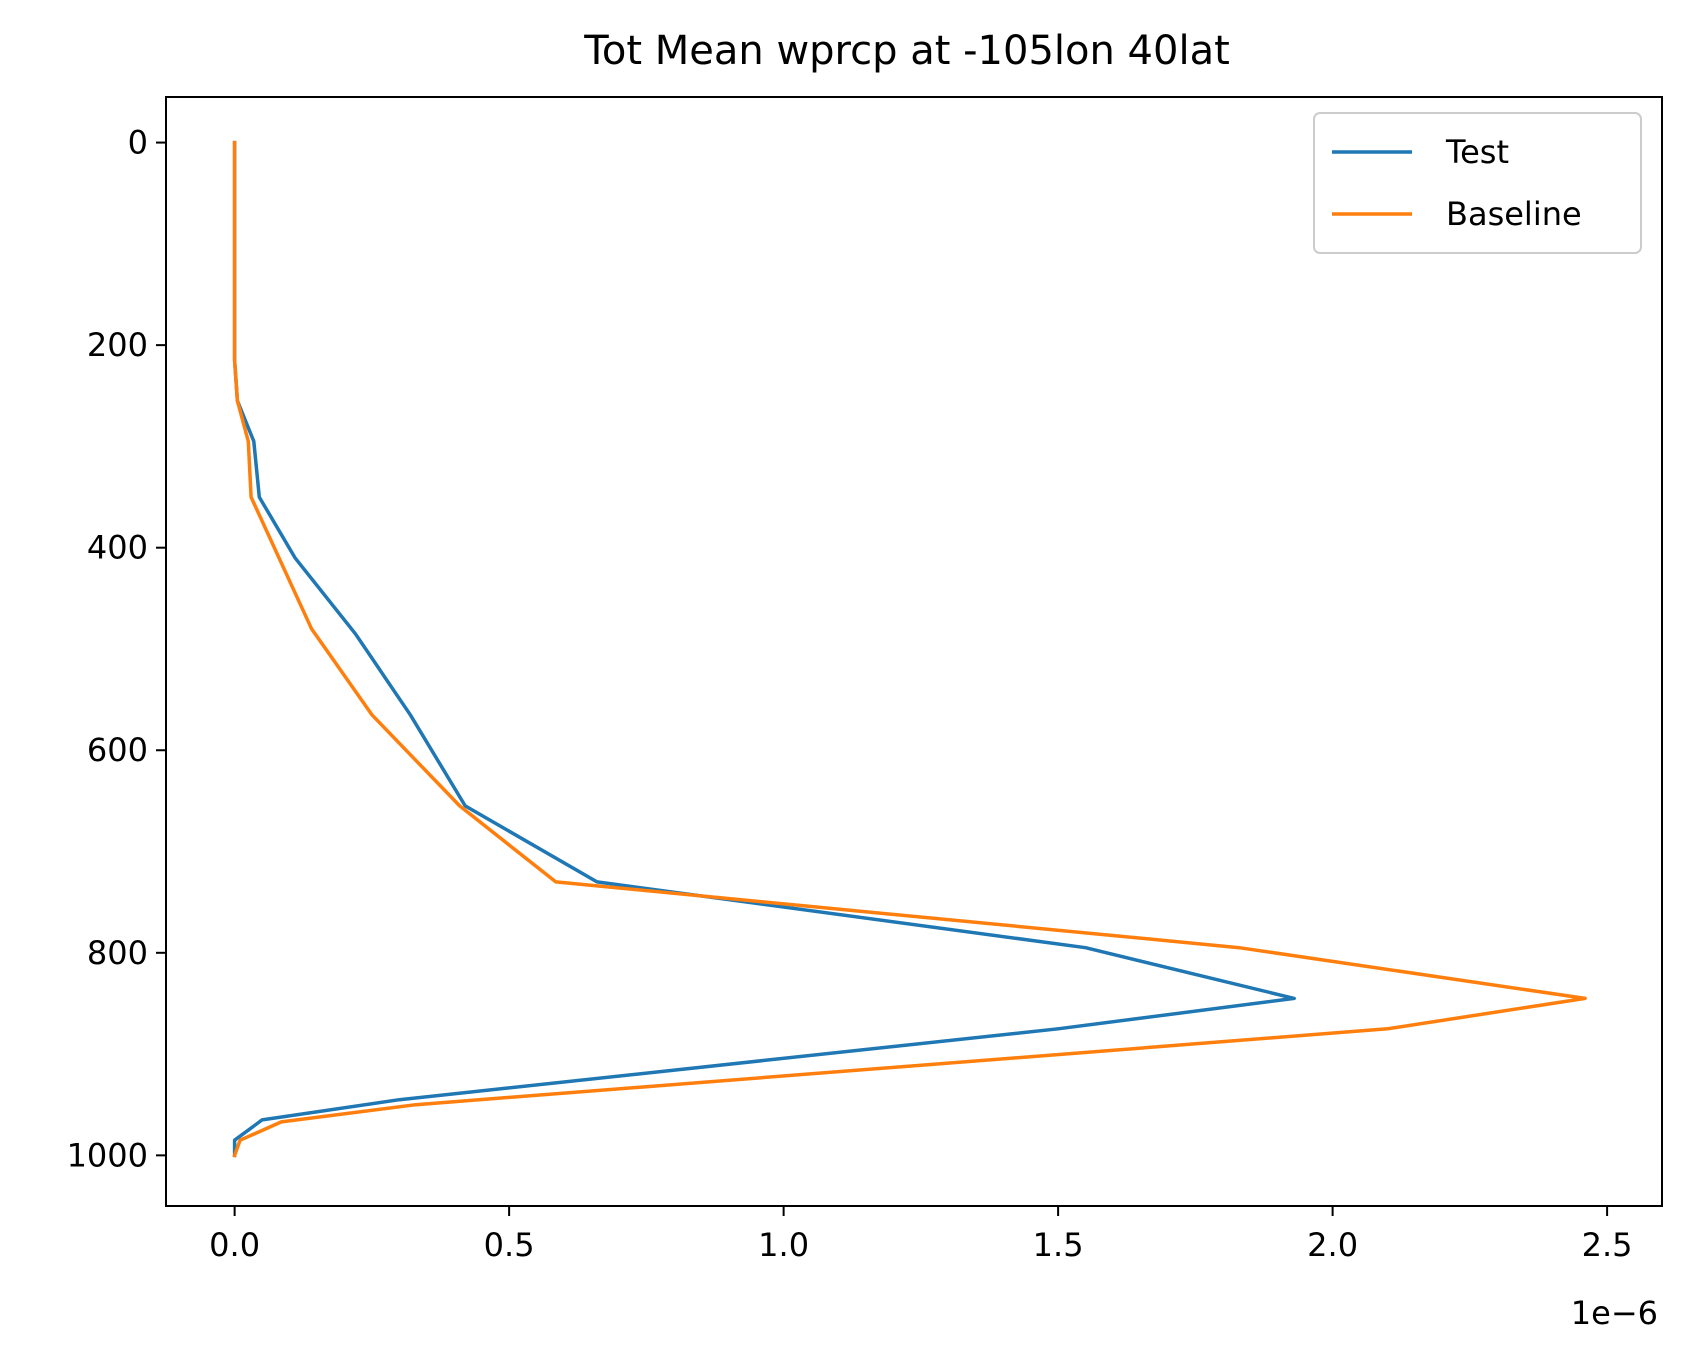 The image size is (1683, 1357). What do you see at coordinates (1614, 1313) in the screenshot?
I see `x-offset-label: 1e−6` at bounding box center [1614, 1313].